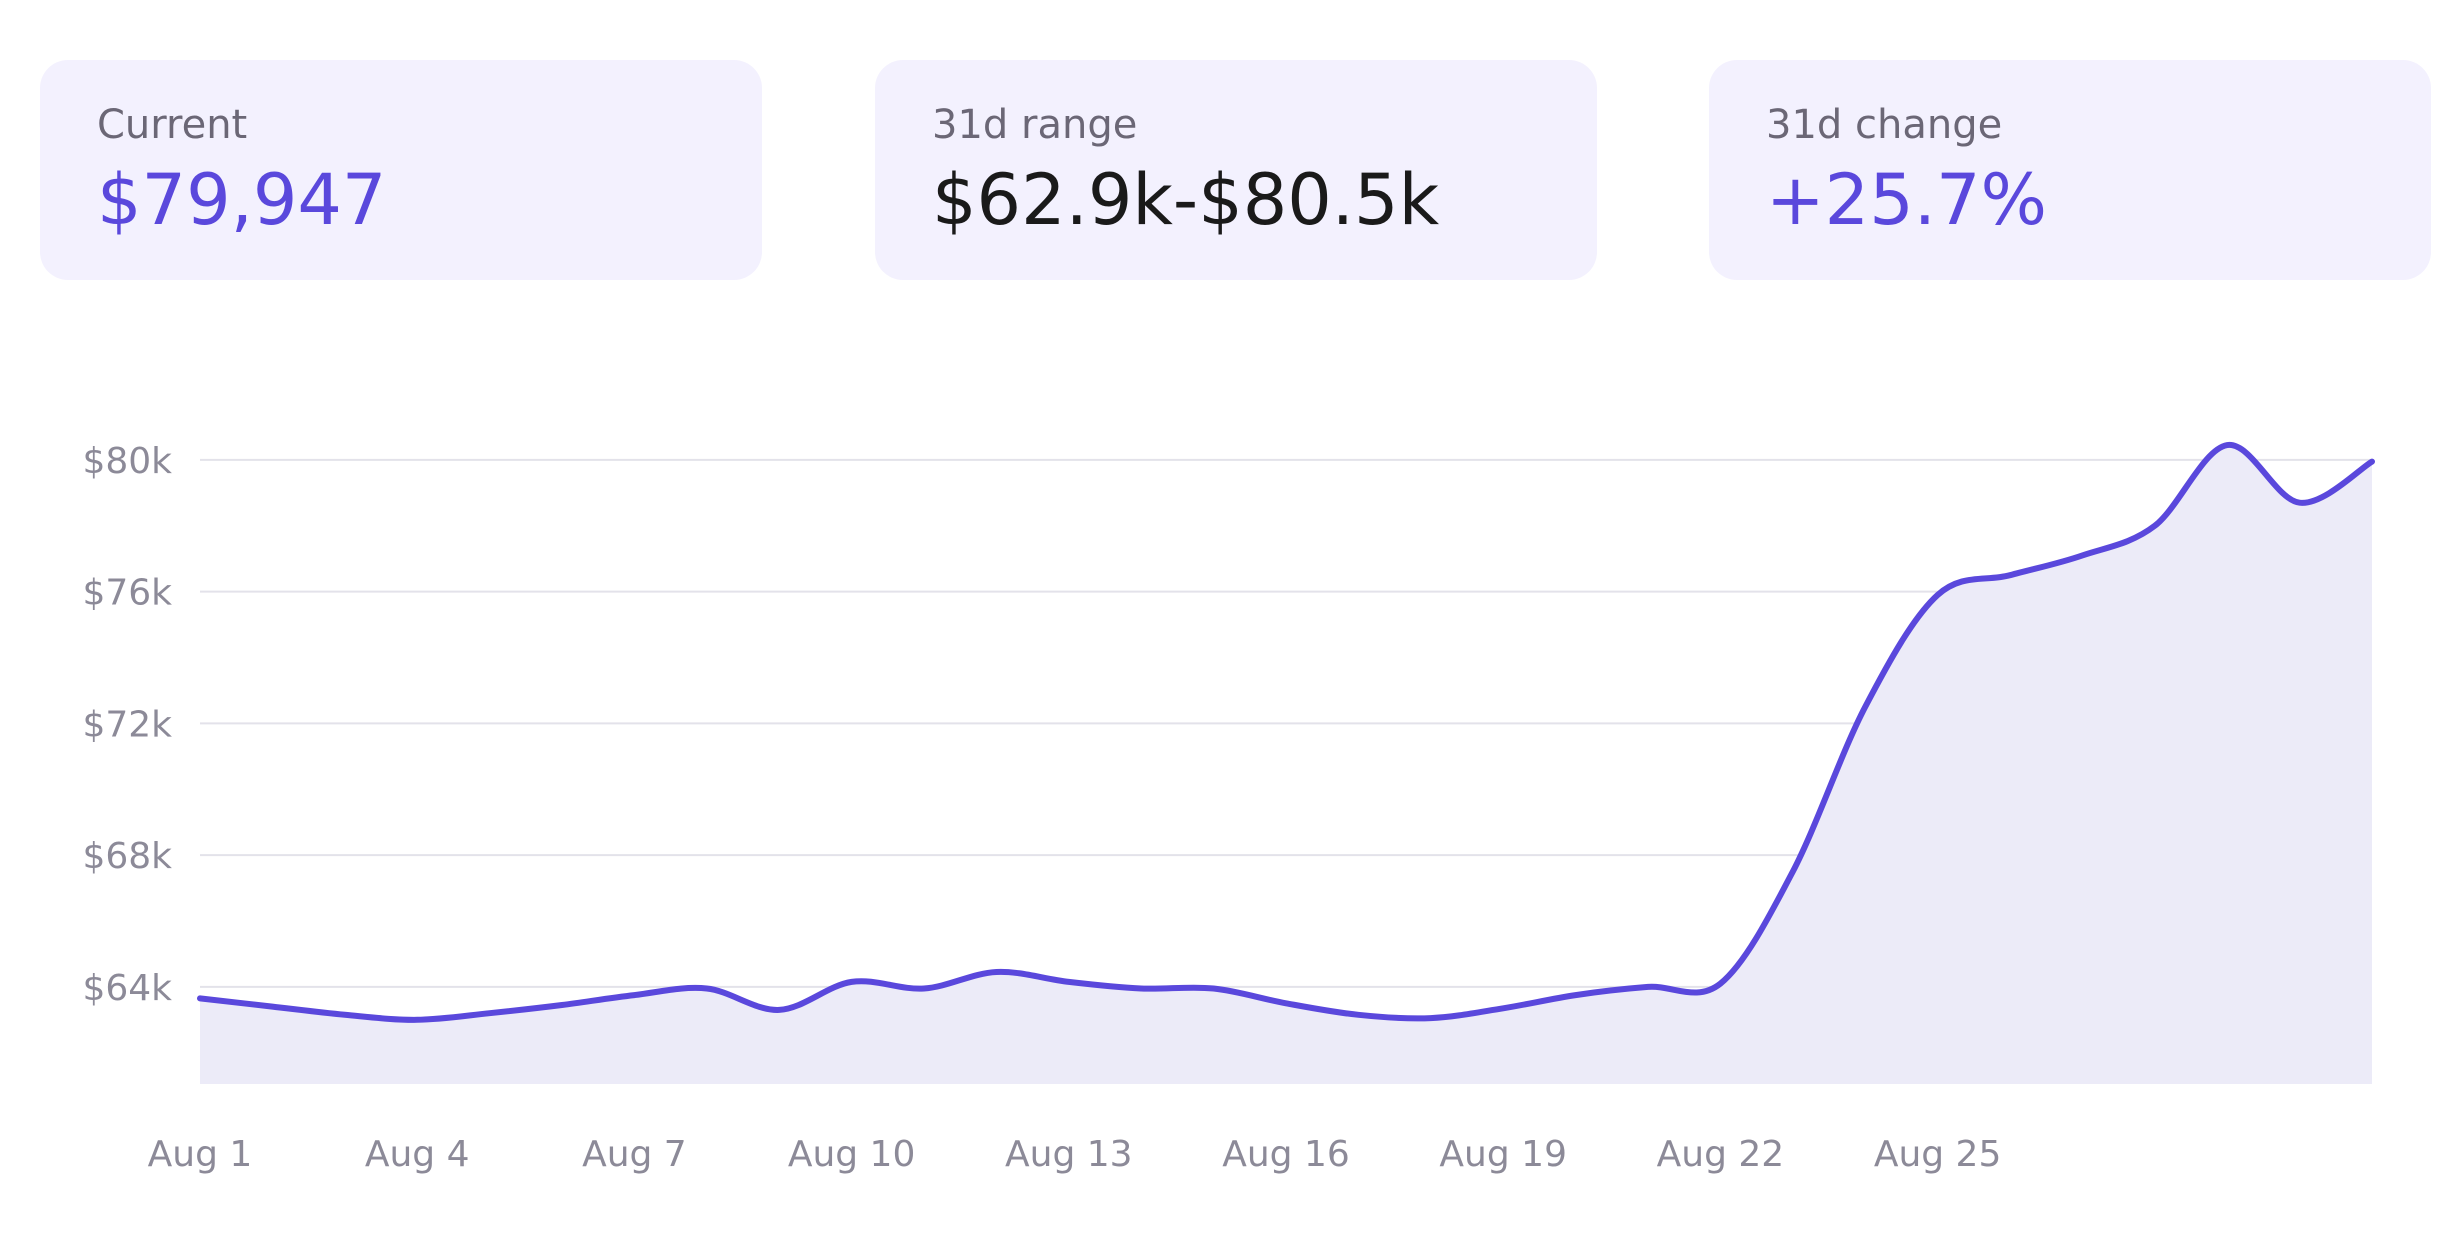 This screenshot has width=2460, height=1240. Describe the element at coordinates (1938, 1154) in the screenshot. I see `x-tick-label: Aug 25` at that location.